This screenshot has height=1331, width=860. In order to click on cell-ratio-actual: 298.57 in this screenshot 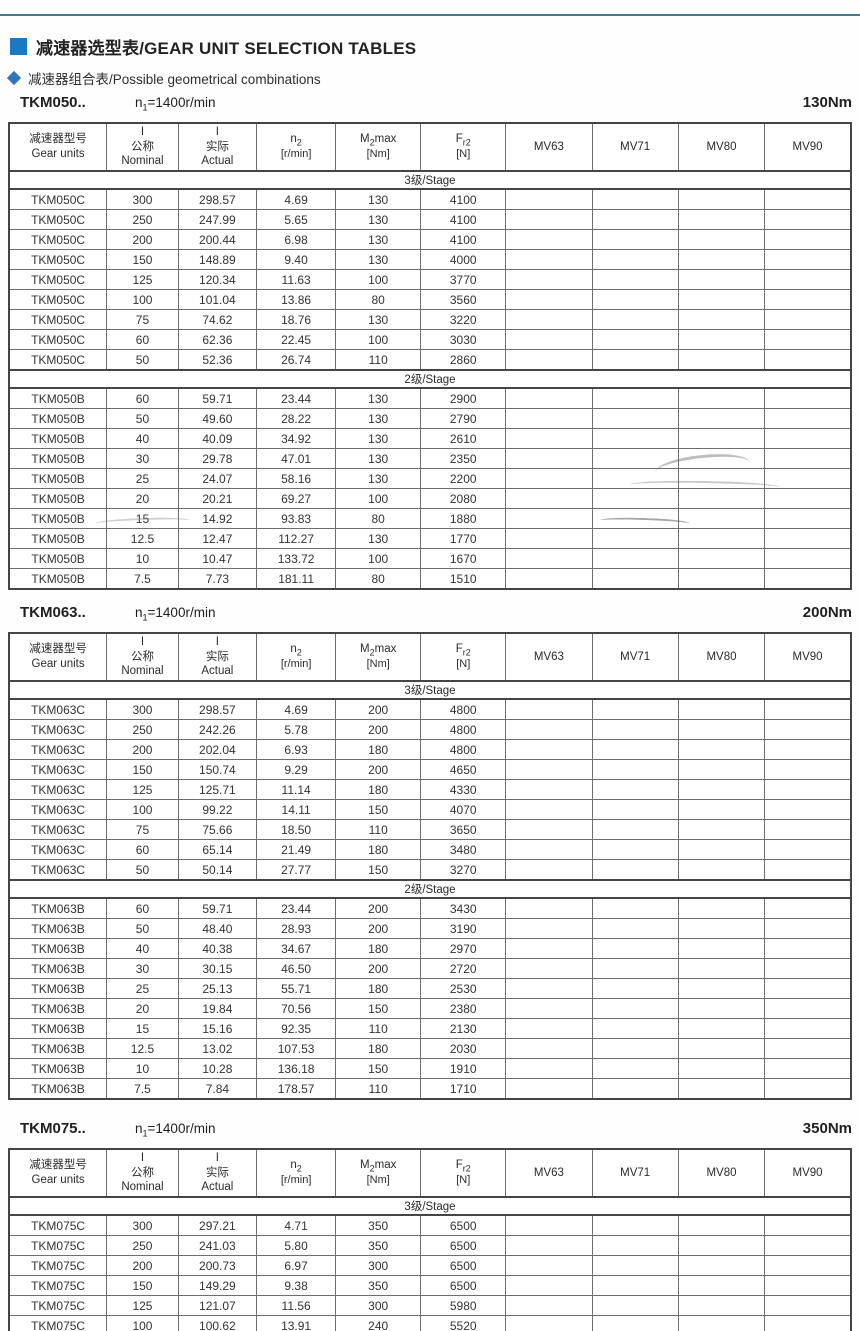, I will do `click(217, 709)`.